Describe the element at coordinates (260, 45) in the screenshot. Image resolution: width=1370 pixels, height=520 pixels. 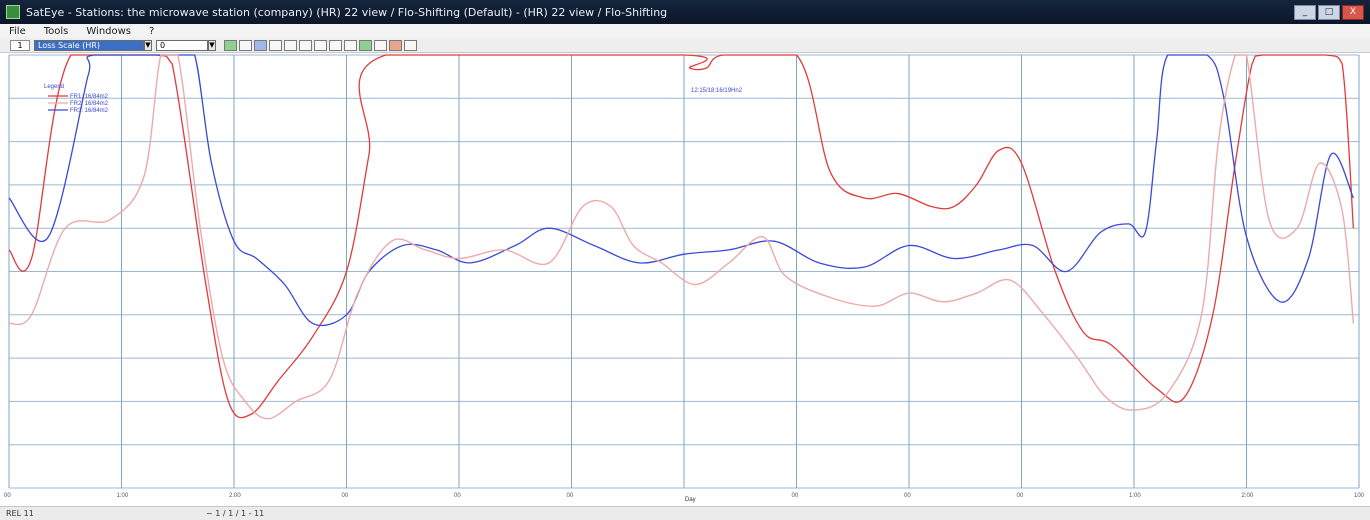
I see `grid-icon` at that location.